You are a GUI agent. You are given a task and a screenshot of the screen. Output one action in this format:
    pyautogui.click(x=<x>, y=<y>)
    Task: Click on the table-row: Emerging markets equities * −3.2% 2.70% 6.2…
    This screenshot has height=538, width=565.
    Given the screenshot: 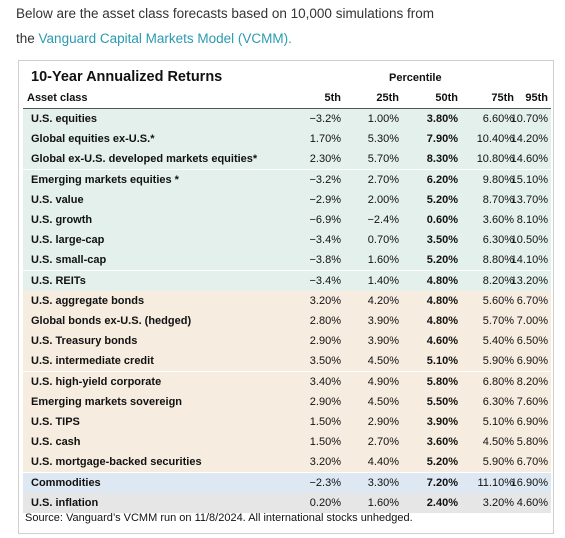 What is the action you would take?
    pyautogui.click(x=287, y=179)
    